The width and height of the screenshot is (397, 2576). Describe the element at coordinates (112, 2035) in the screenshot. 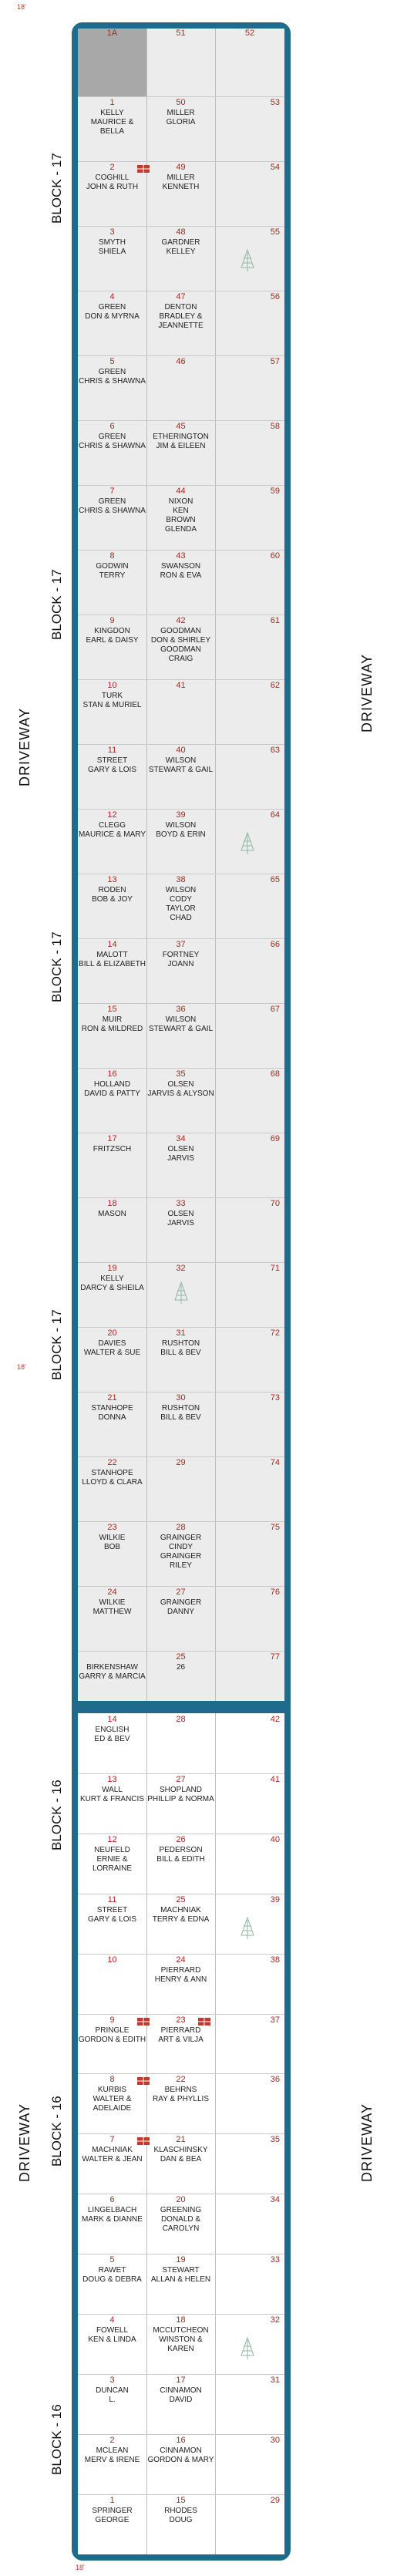

I see `lot-owner: PRINGLE GORDON & EDITH` at that location.